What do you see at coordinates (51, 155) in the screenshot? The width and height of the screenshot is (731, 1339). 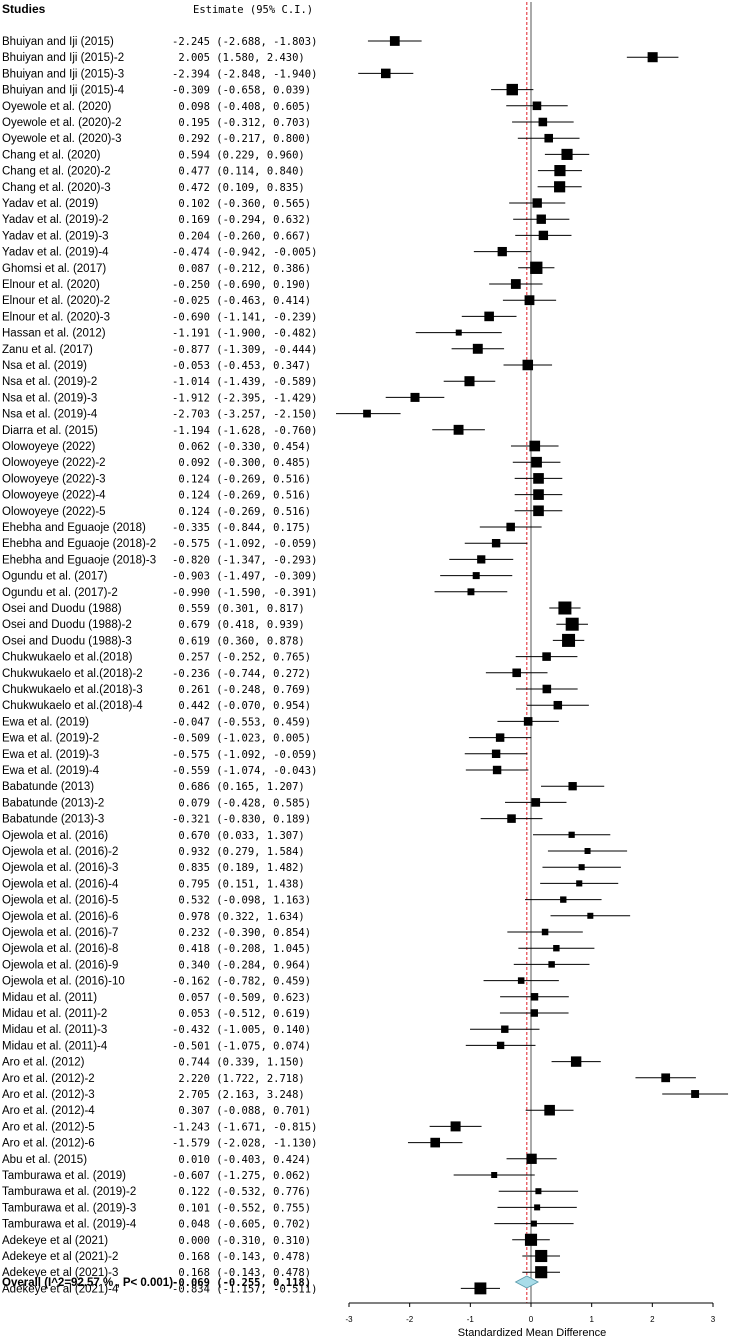 I see `study-label: Chang et al. (2020)` at bounding box center [51, 155].